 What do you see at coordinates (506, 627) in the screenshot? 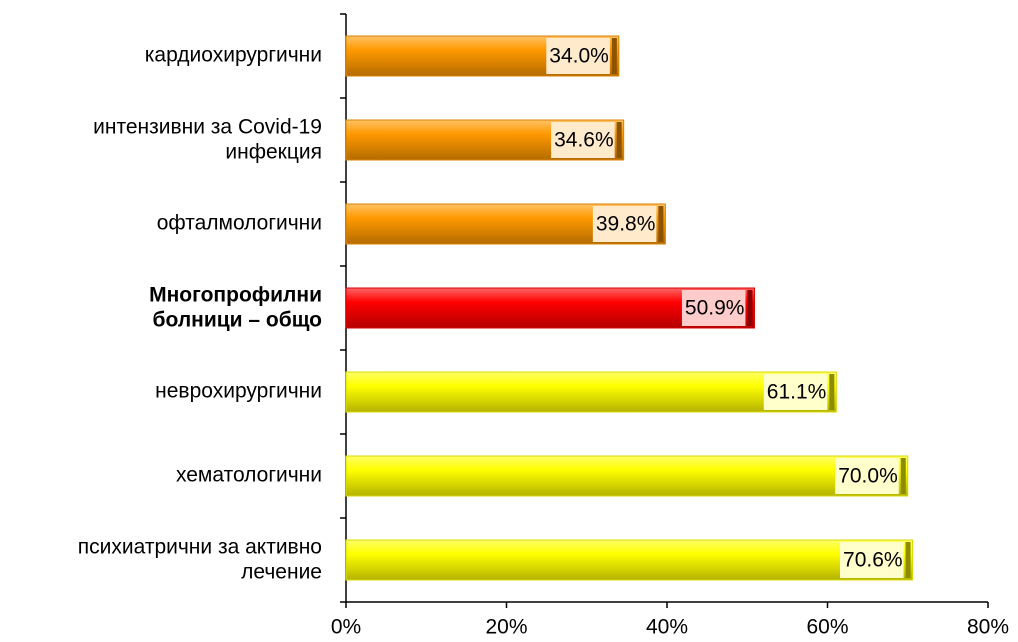
I see `x-tick-label: 20%` at bounding box center [506, 627].